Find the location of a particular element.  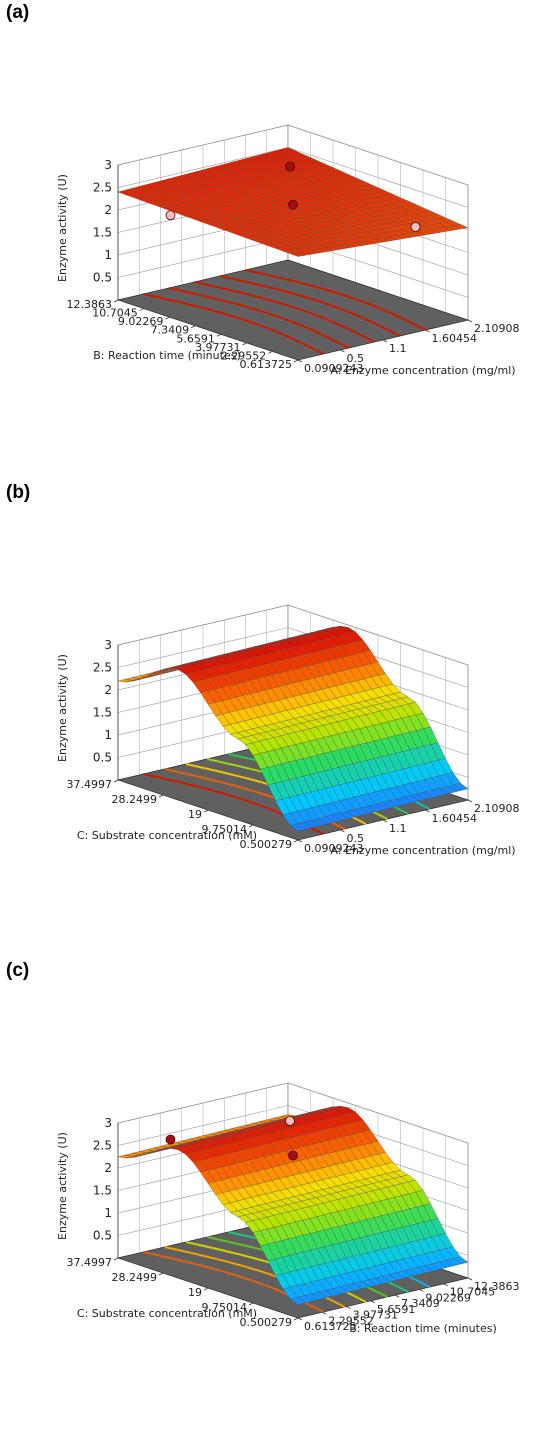

chart-a-right-tick: 1.60454 is located at coordinates (455, 338).